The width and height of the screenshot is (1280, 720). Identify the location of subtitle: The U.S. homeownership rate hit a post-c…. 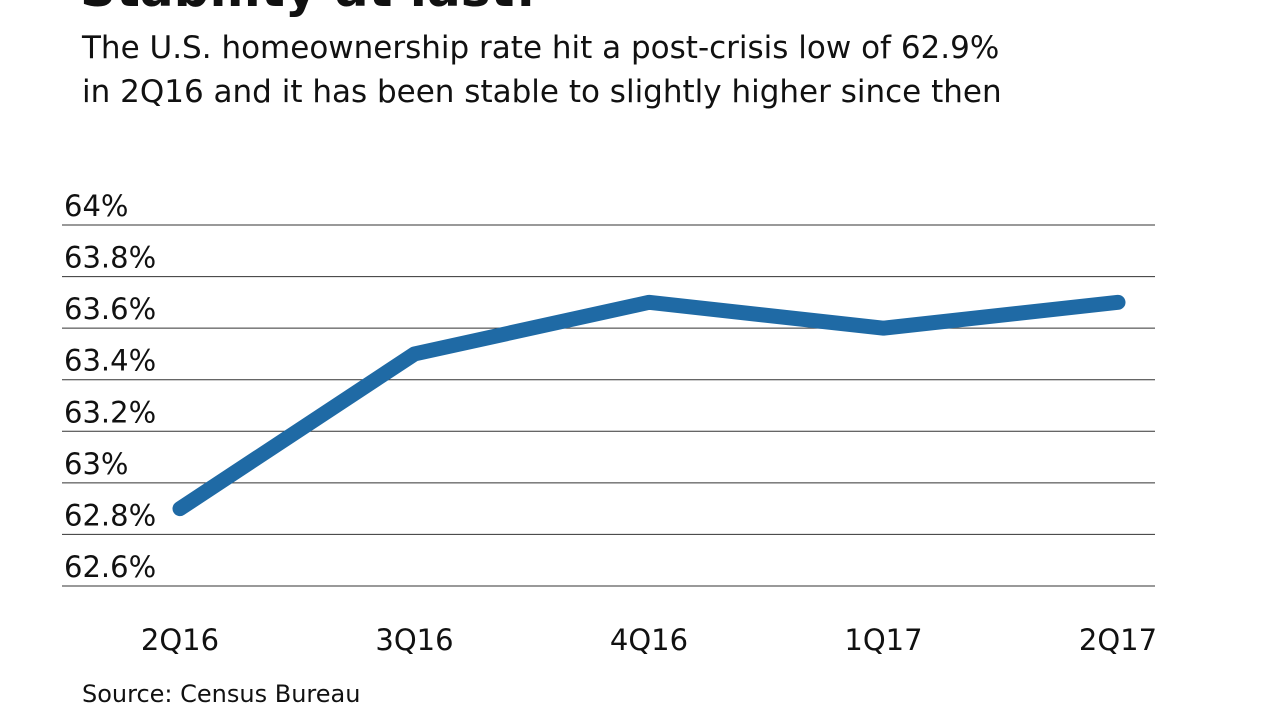
(540, 48).